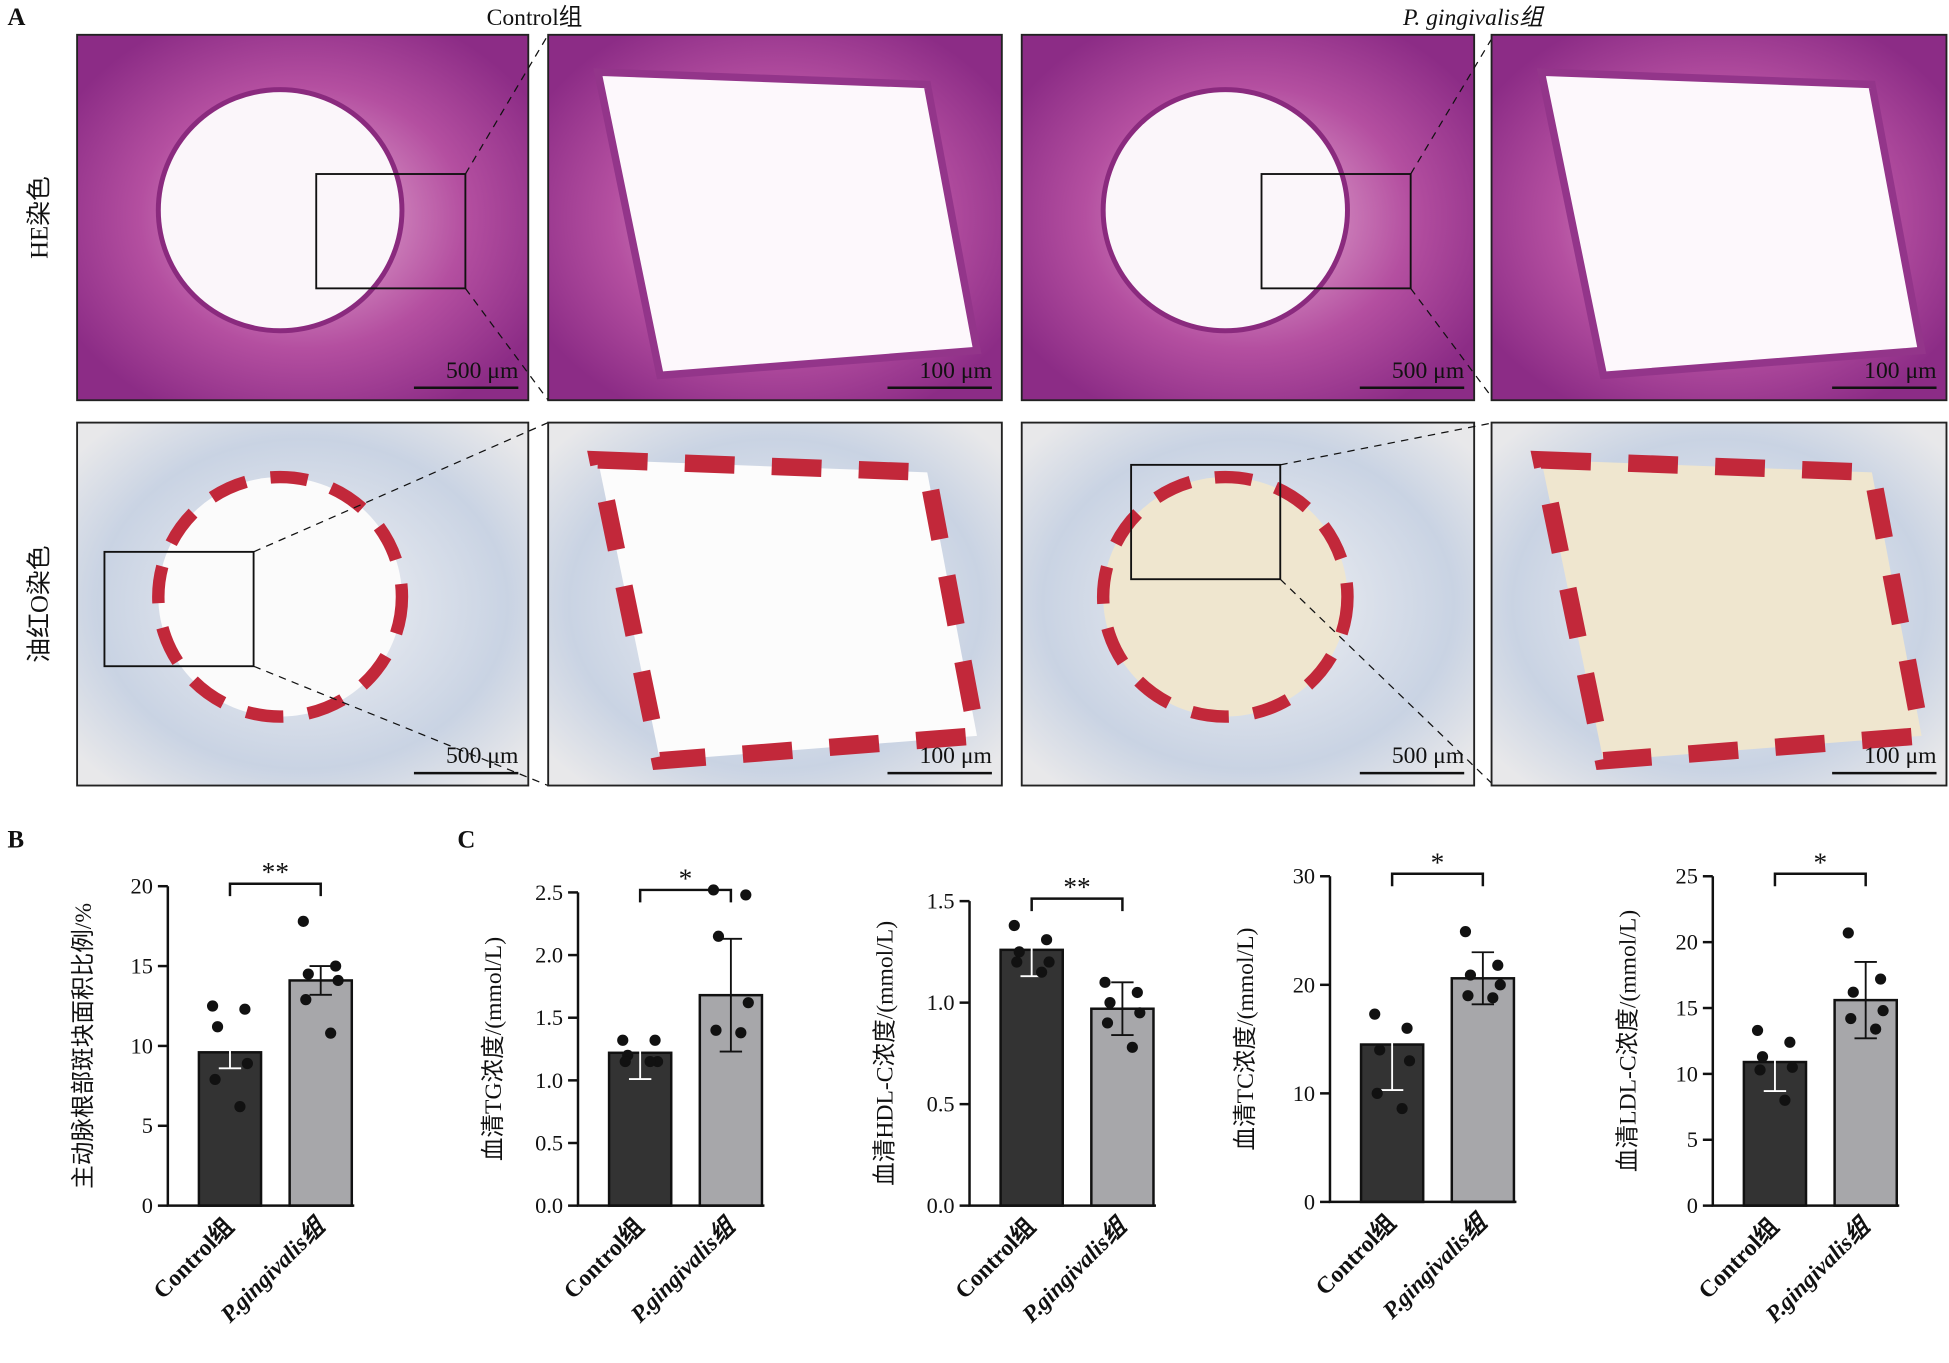 Image resolution: width=1949 pixels, height=1363 pixels. I want to click on y-tick-label: 2.5, so click(549, 892).